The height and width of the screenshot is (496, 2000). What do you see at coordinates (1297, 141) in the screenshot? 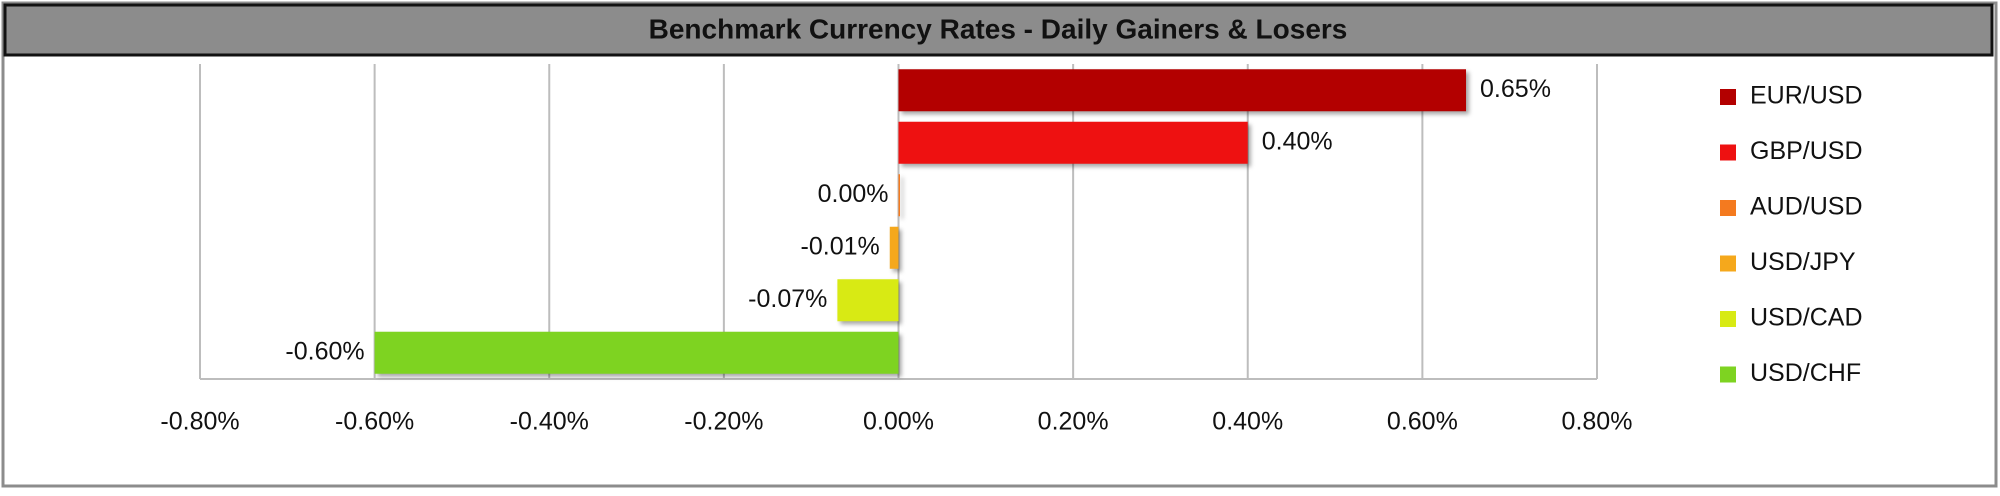
I see `value-label: 0.40%` at bounding box center [1297, 141].